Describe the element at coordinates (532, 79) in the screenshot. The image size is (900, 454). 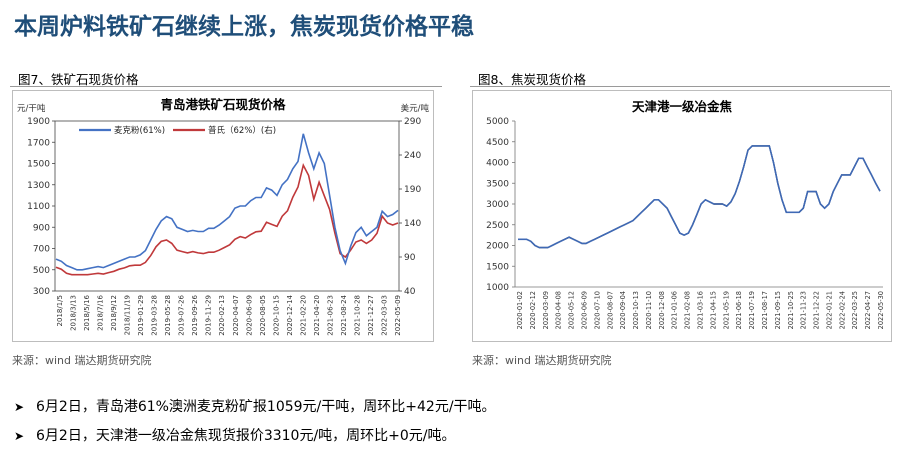
I see `figure-8-label: 图8、焦炭现货价格` at that location.